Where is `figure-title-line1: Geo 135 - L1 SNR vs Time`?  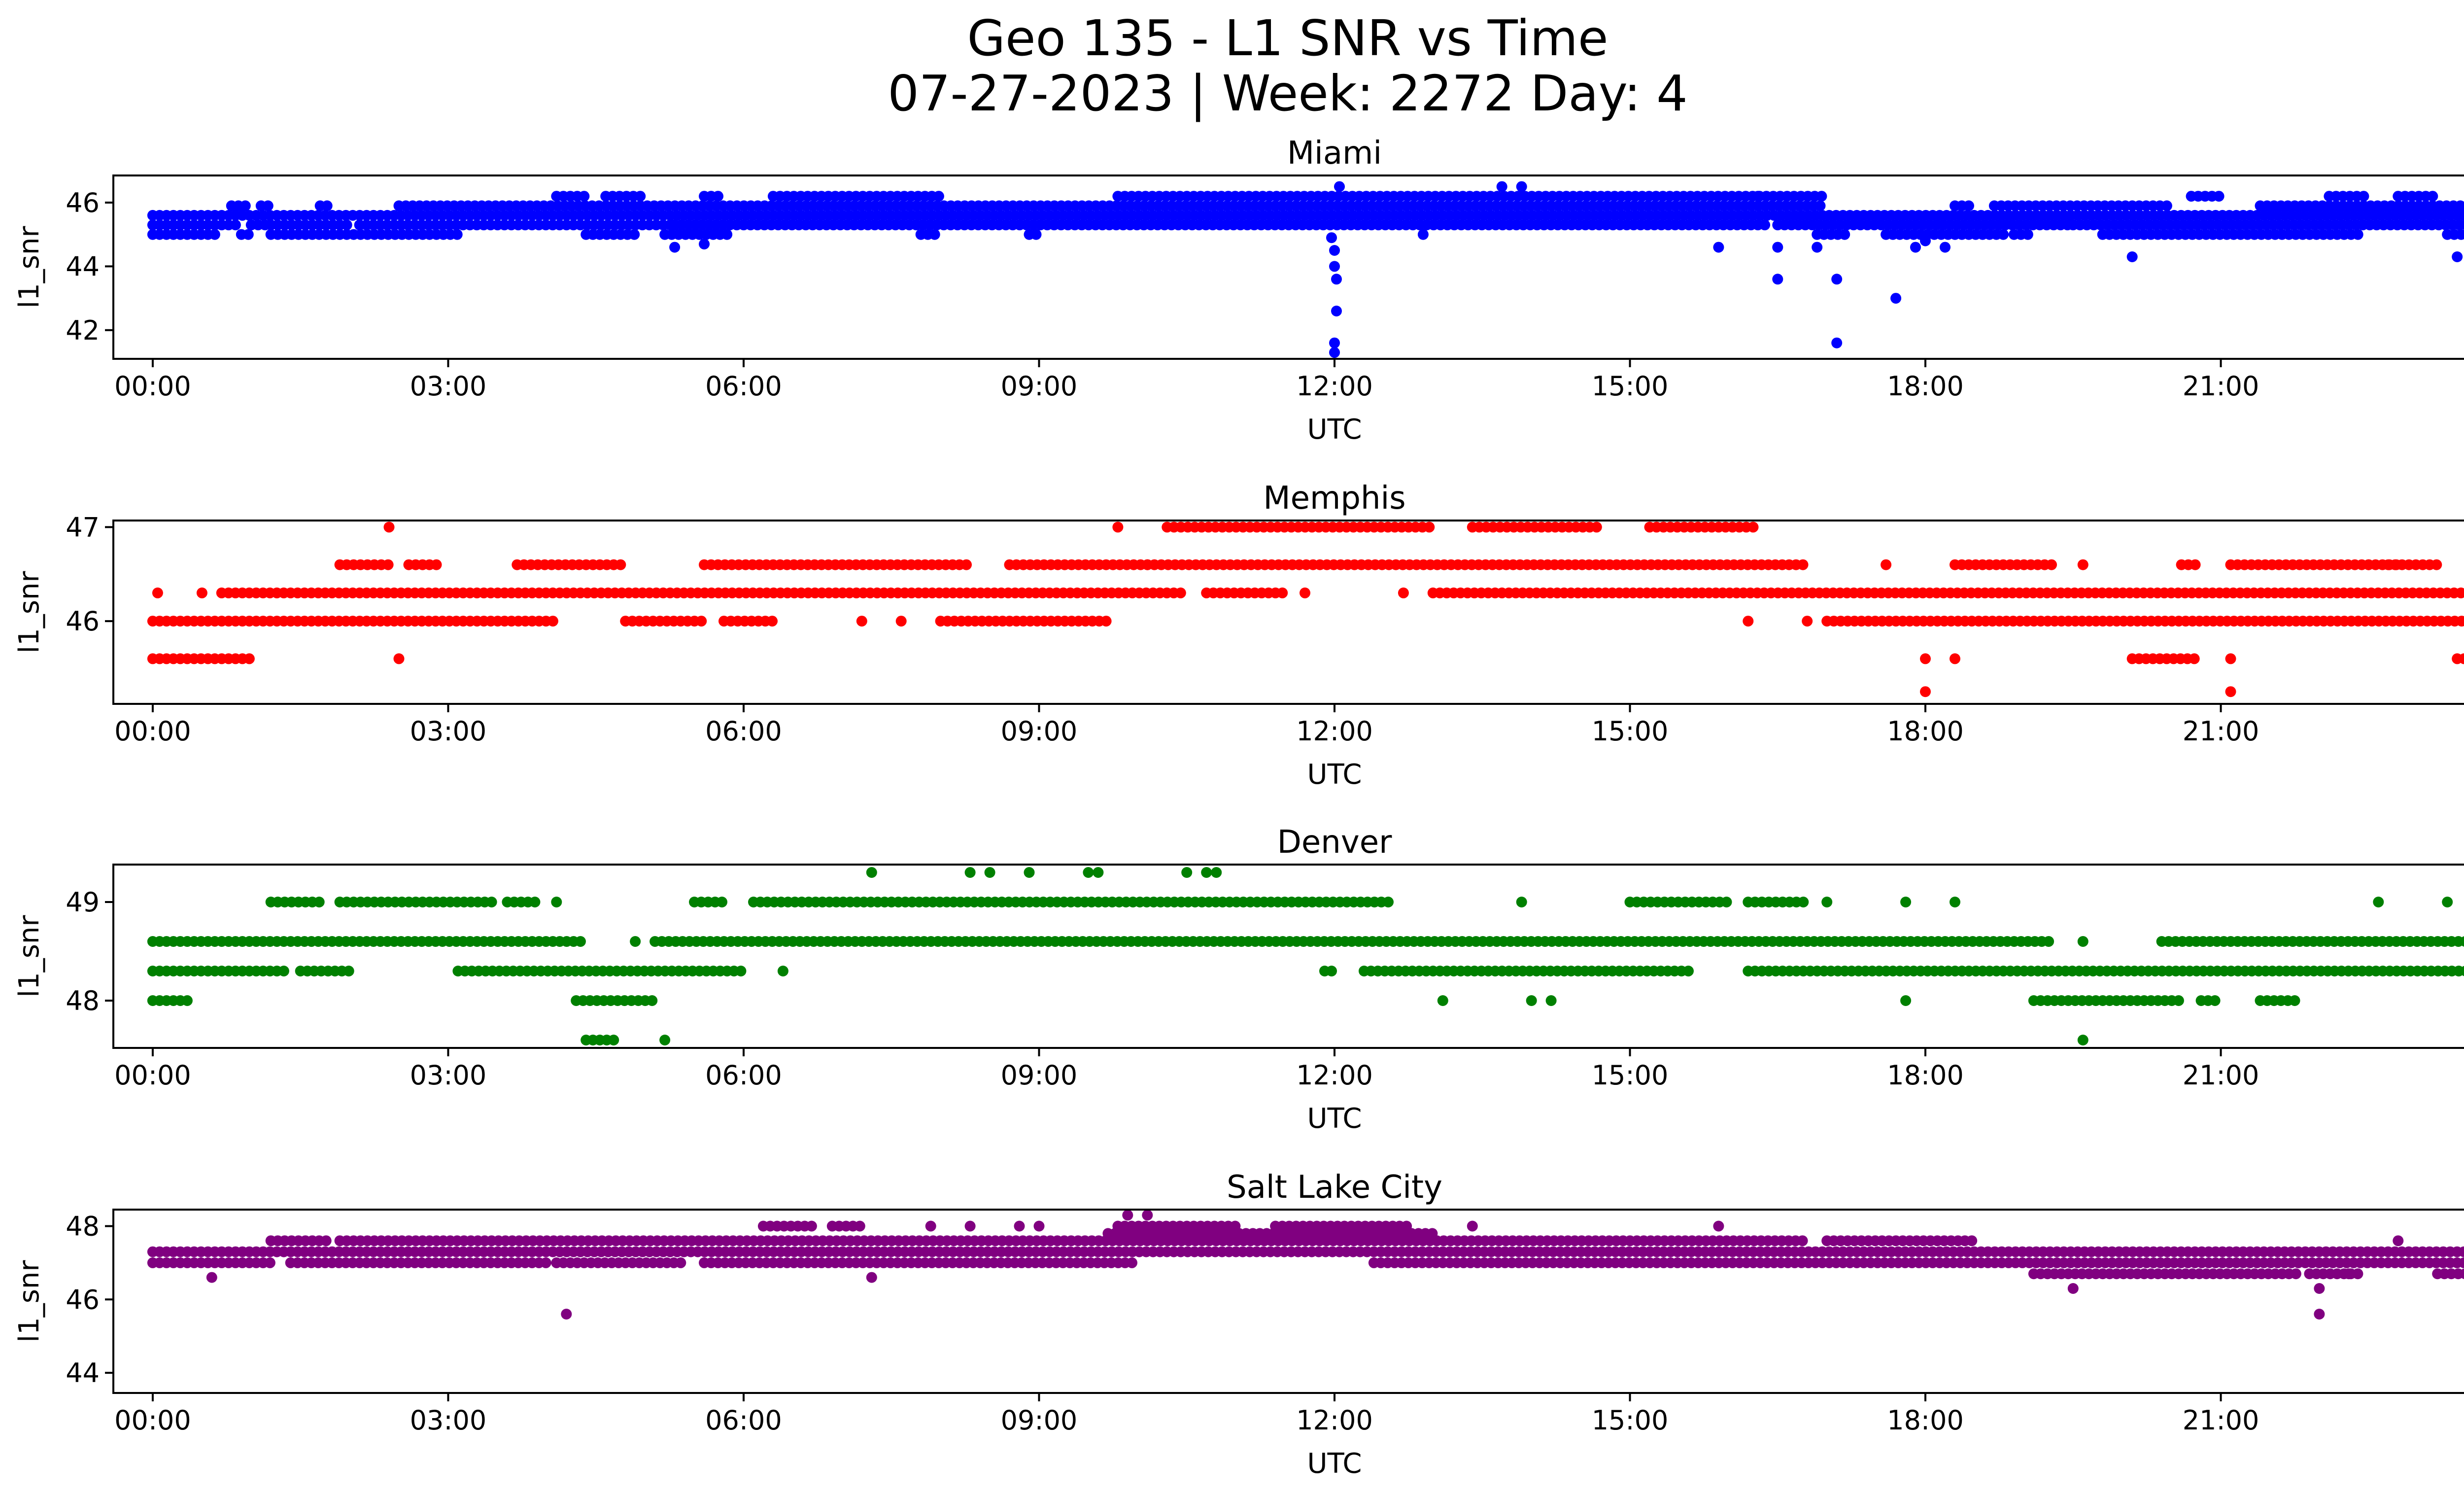
figure-title-line1: Geo 135 - L1 SNR vs Time is located at coordinates (1287, 38).